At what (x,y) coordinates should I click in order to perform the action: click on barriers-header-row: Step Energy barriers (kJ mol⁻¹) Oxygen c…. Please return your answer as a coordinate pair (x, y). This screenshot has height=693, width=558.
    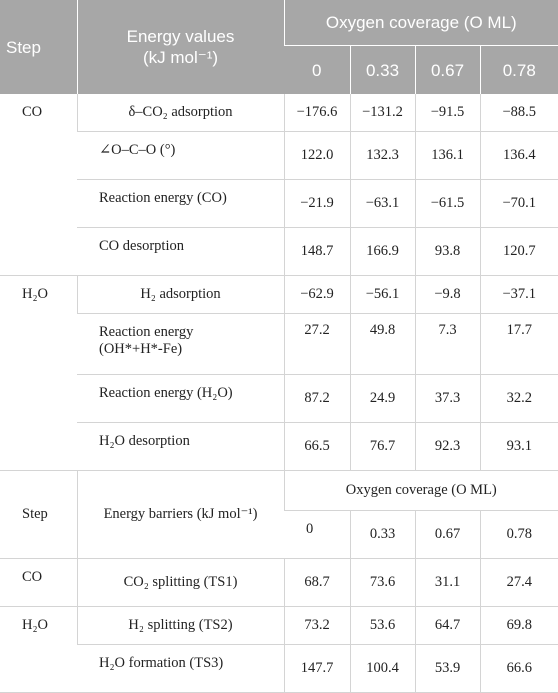
    Looking at the image, I should click on (279, 514).